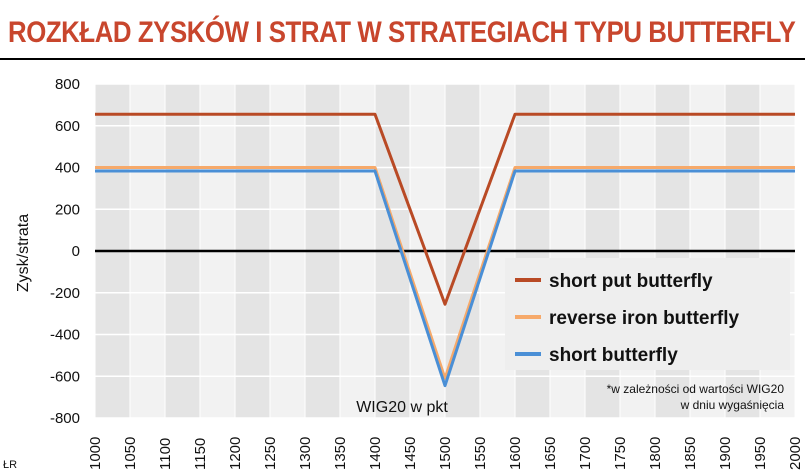 This screenshot has height=475, width=805. What do you see at coordinates (67, 84) in the screenshot?
I see `y-tick-label: 800` at bounding box center [67, 84].